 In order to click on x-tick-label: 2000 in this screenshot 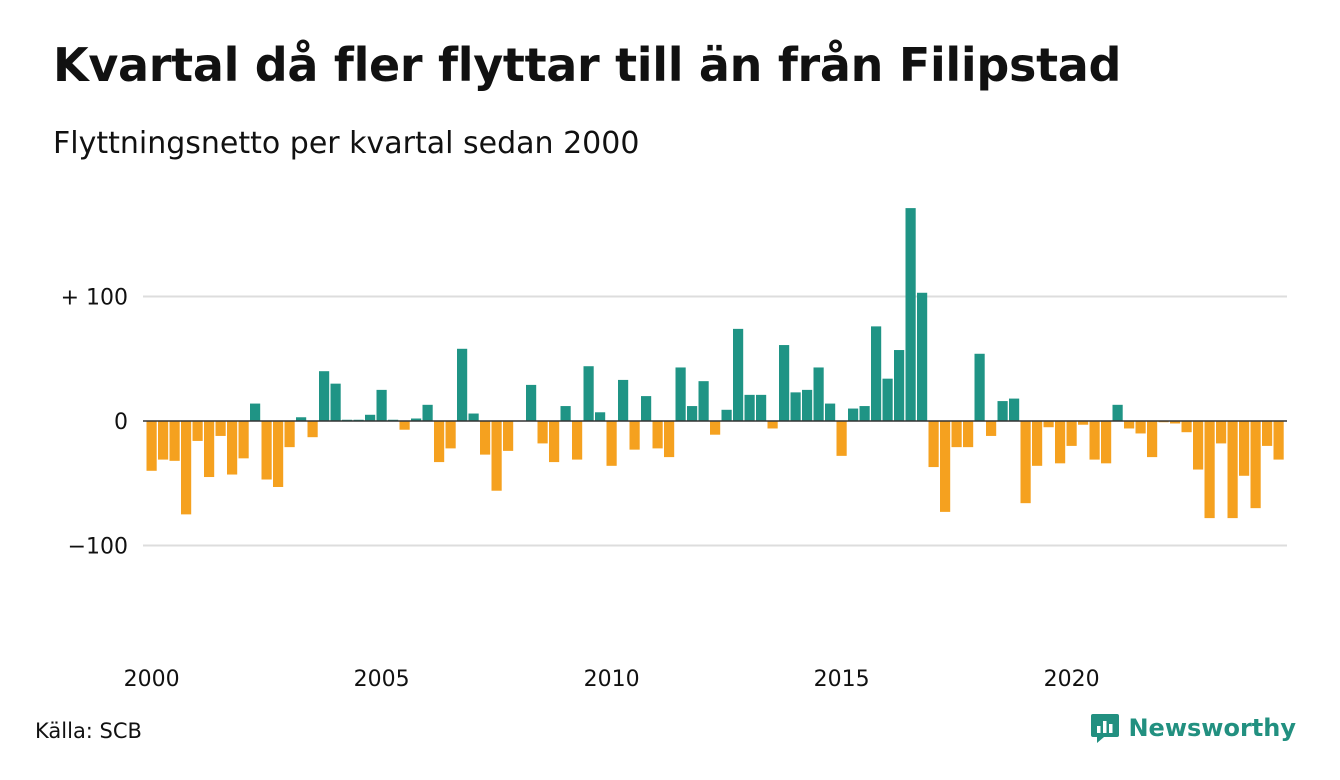, I will do `click(152, 679)`.